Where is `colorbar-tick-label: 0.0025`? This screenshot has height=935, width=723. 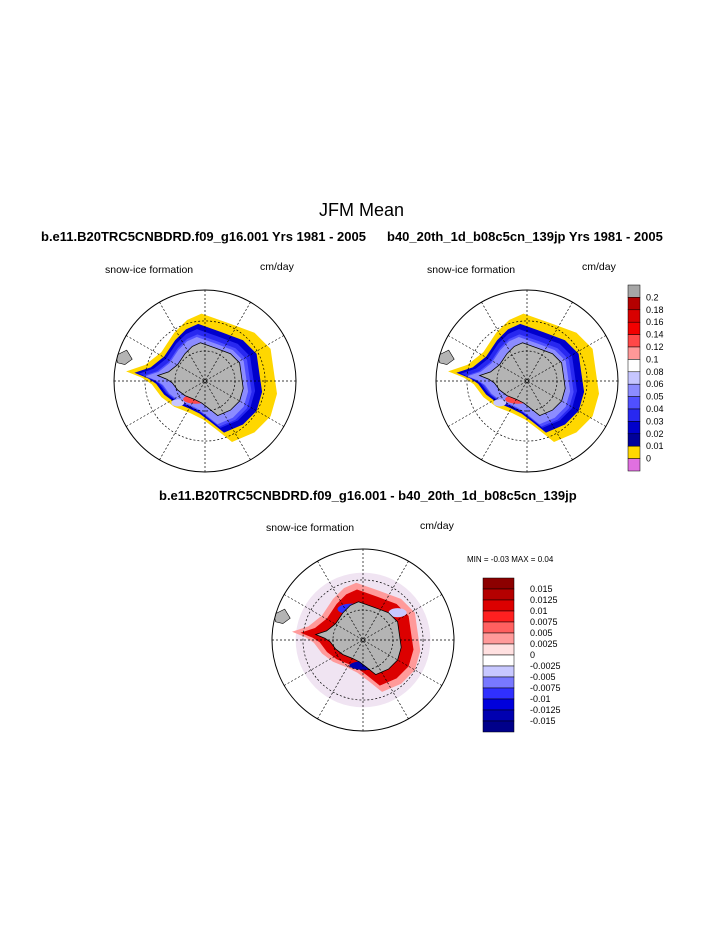 colorbar-tick-label: 0.0025 is located at coordinates (544, 644).